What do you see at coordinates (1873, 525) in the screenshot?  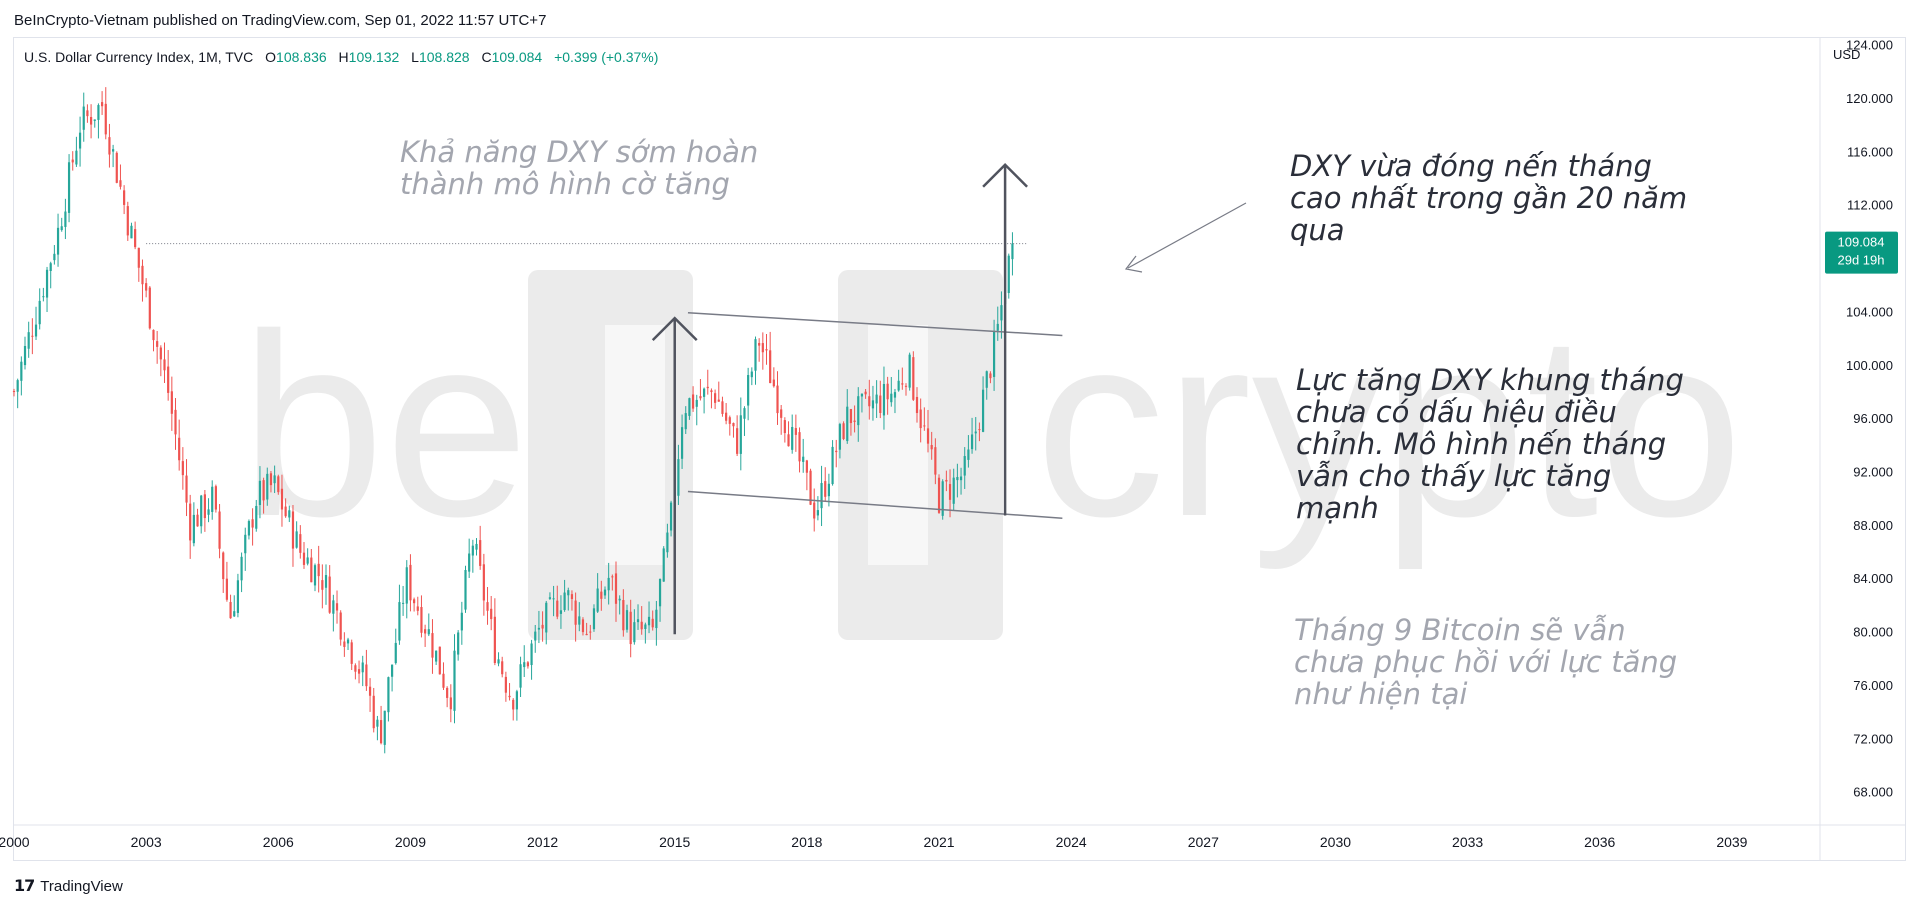 I see `y-tick-label: 88.000` at bounding box center [1873, 525].